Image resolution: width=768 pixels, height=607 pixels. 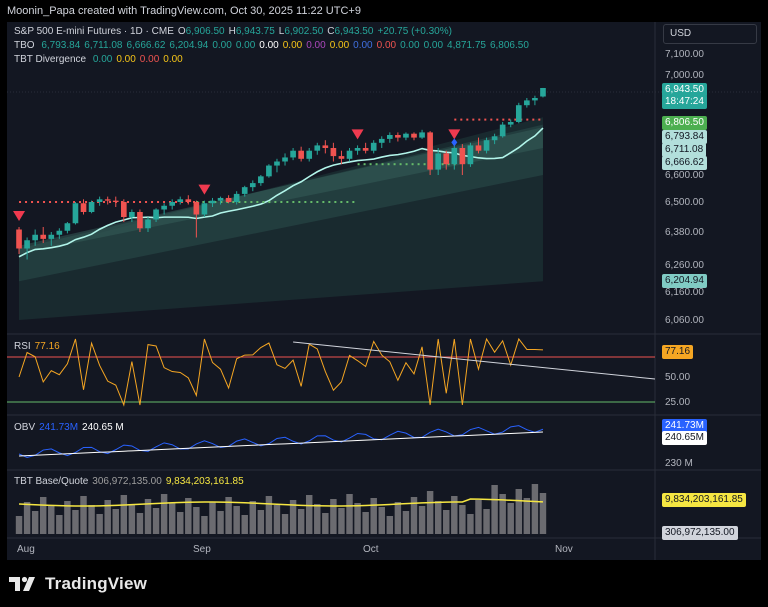 What do you see at coordinates (684, 281) in the screenshot?
I see `price-badge: 6,204.94` at bounding box center [684, 281].